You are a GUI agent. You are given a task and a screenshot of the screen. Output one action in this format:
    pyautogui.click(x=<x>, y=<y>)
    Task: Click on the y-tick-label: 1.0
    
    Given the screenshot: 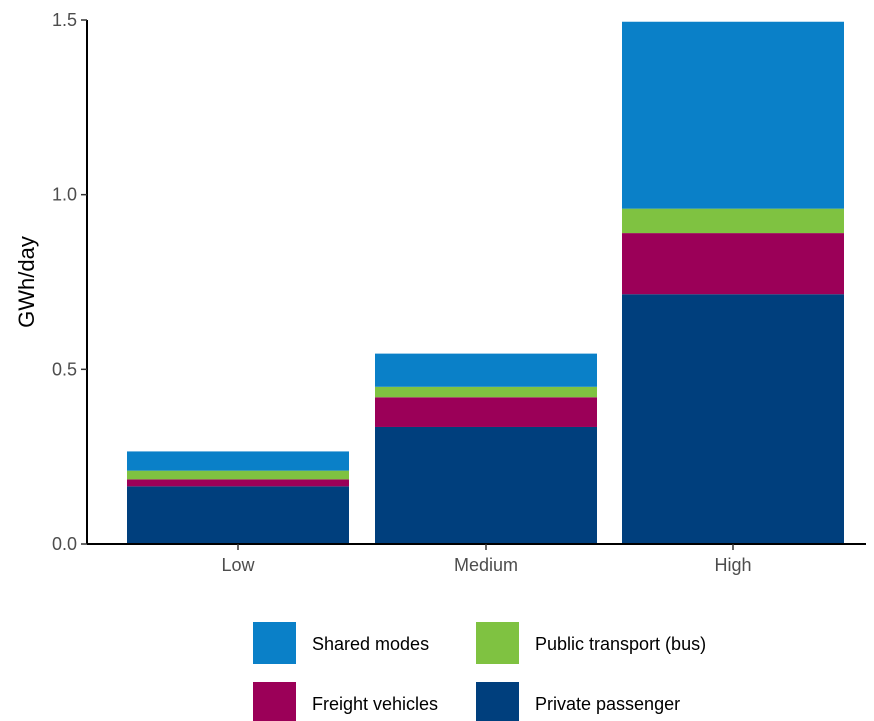 What is the action you would take?
    pyautogui.click(x=64, y=195)
    